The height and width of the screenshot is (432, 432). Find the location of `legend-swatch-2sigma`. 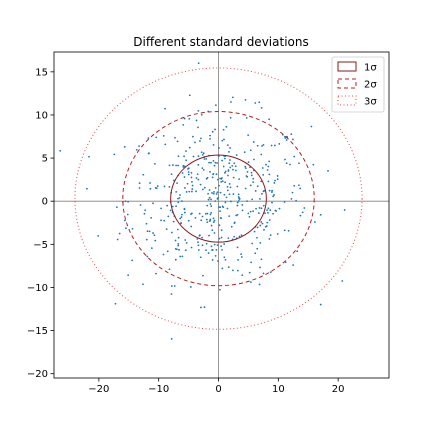

legend-swatch-2sigma is located at coordinates (347, 83).